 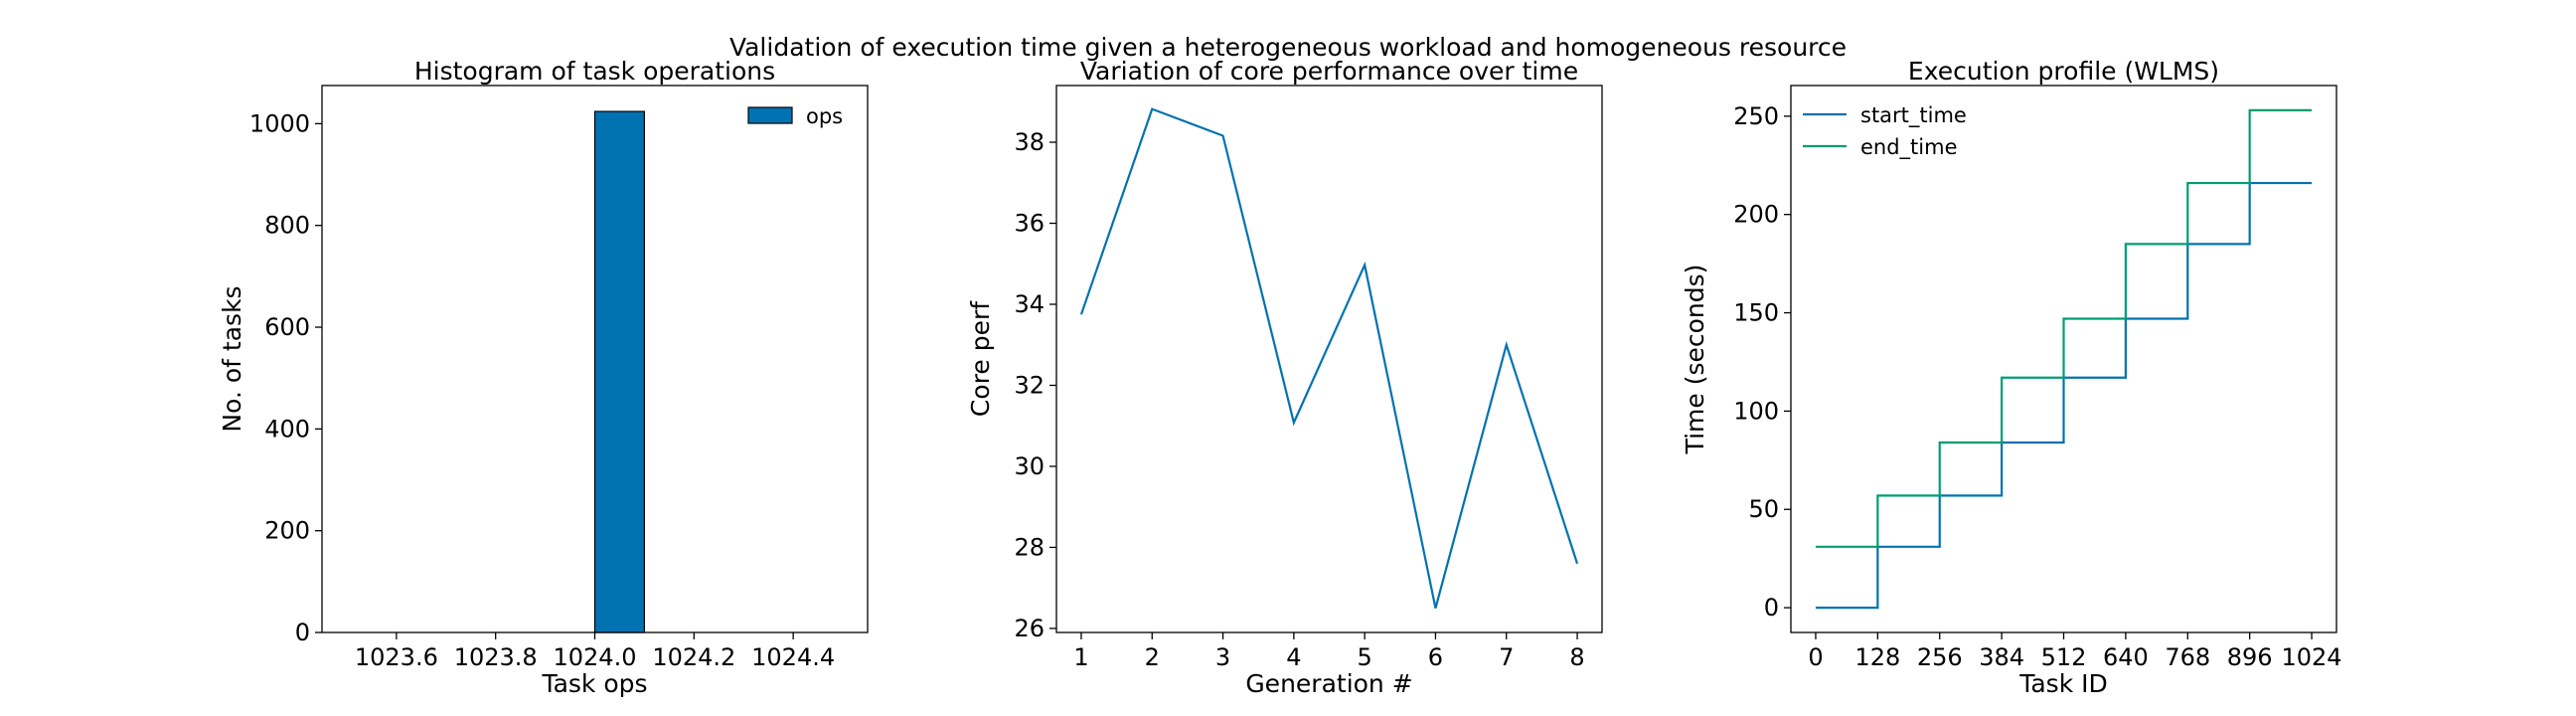 What do you see at coordinates (1293, 657) in the screenshot?
I see `x-tick-label: 4` at bounding box center [1293, 657].